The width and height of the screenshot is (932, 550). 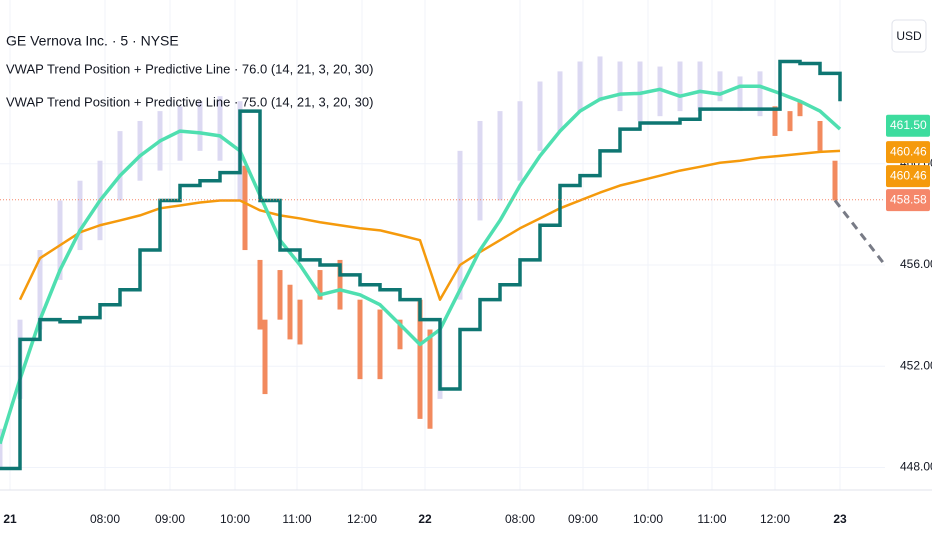 I want to click on x-tick-label: 23, so click(x=840, y=519).